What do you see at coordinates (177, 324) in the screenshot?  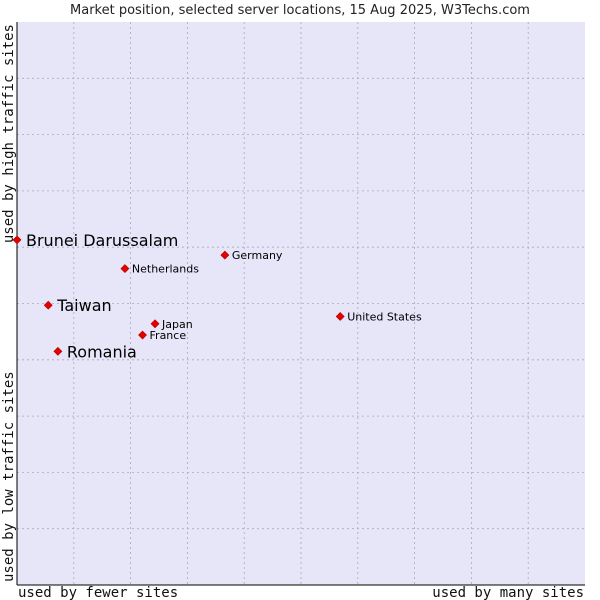 I see `point-label: Japan` at bounding box center [177, 324].